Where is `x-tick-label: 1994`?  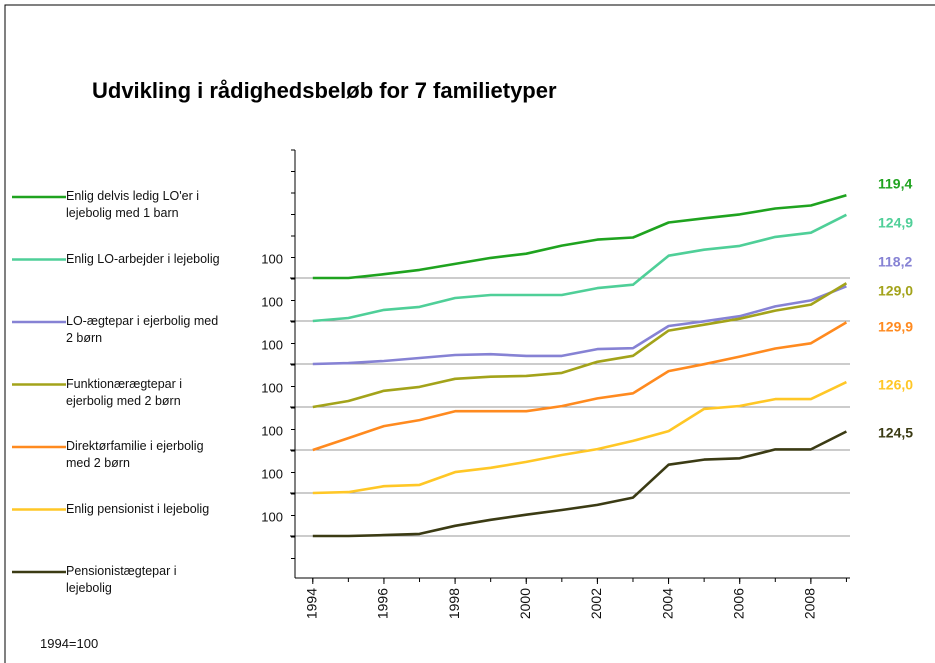
x-tick-label: 1994 is located at coordinates (311, 603).